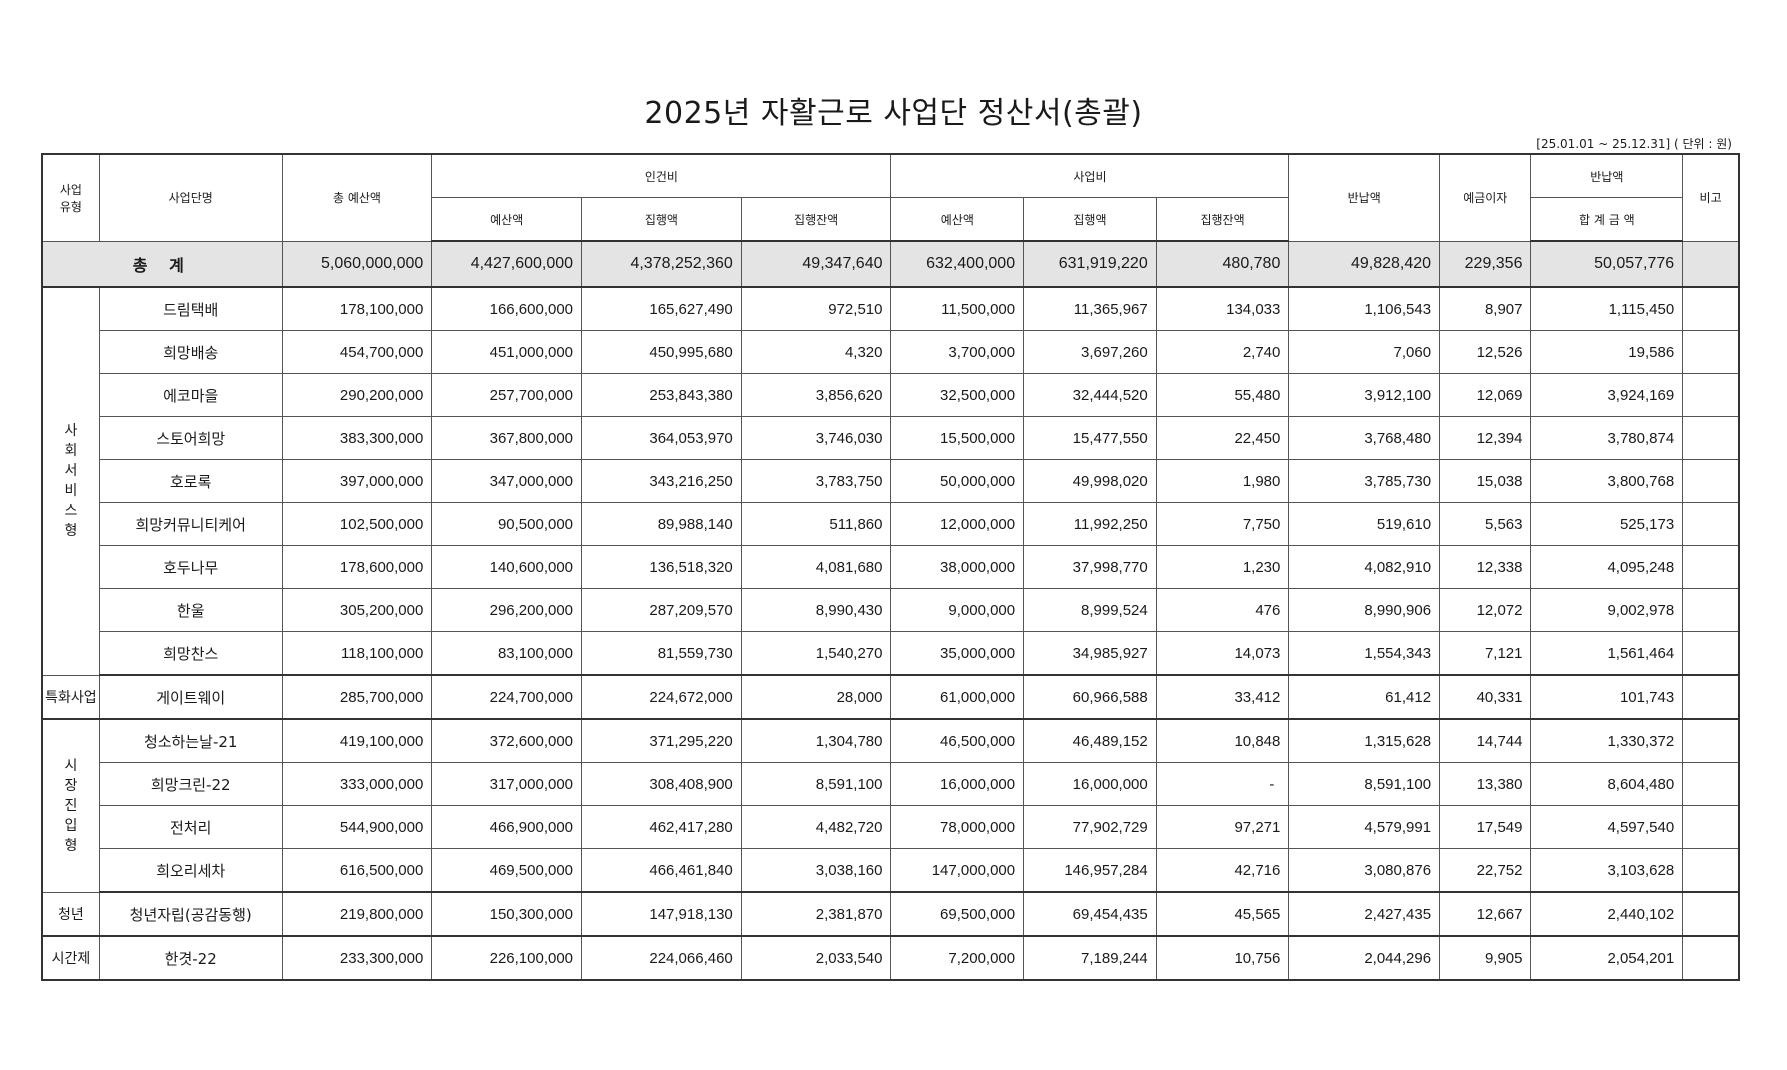 Image resolution: width=1787 pixels, height=1070 pixels. What do you see at coordinates (190, 784) in the screenshot?
I see `program-name: 희망크린-22` at bounding box center [190, 784].